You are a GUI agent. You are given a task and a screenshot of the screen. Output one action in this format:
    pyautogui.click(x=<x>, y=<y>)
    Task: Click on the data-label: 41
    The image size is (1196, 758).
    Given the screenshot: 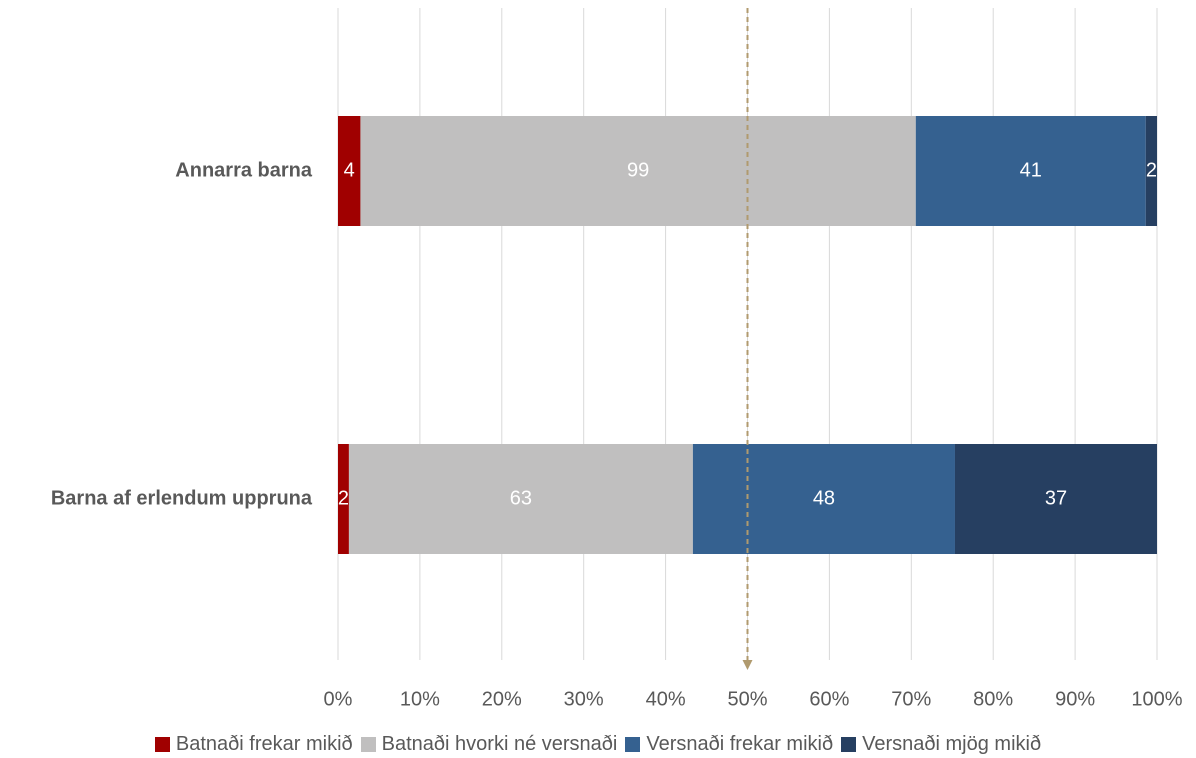 What is the action you would take?
    pyautogui.click(x=1031, y=170)
    